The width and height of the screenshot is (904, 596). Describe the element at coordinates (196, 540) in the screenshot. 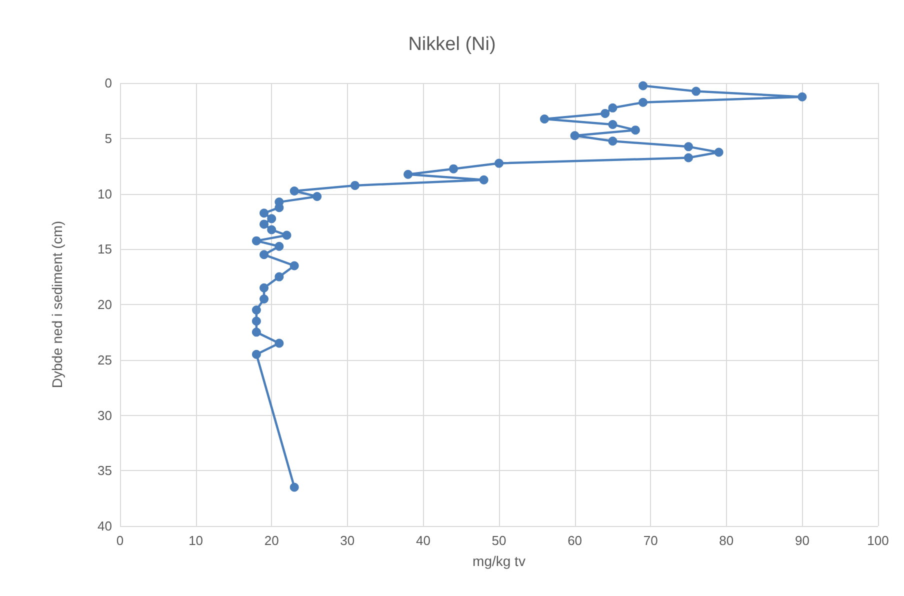

I see `x-tick-label: 10` at that location.